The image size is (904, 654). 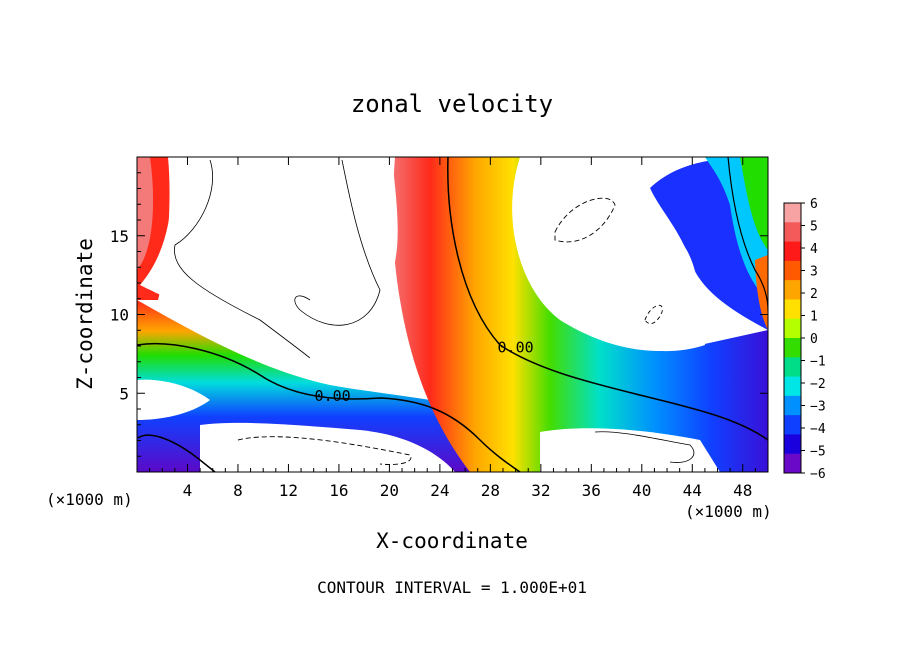 I want to click on x-tick-label: 24, so click(x=439, y=490).